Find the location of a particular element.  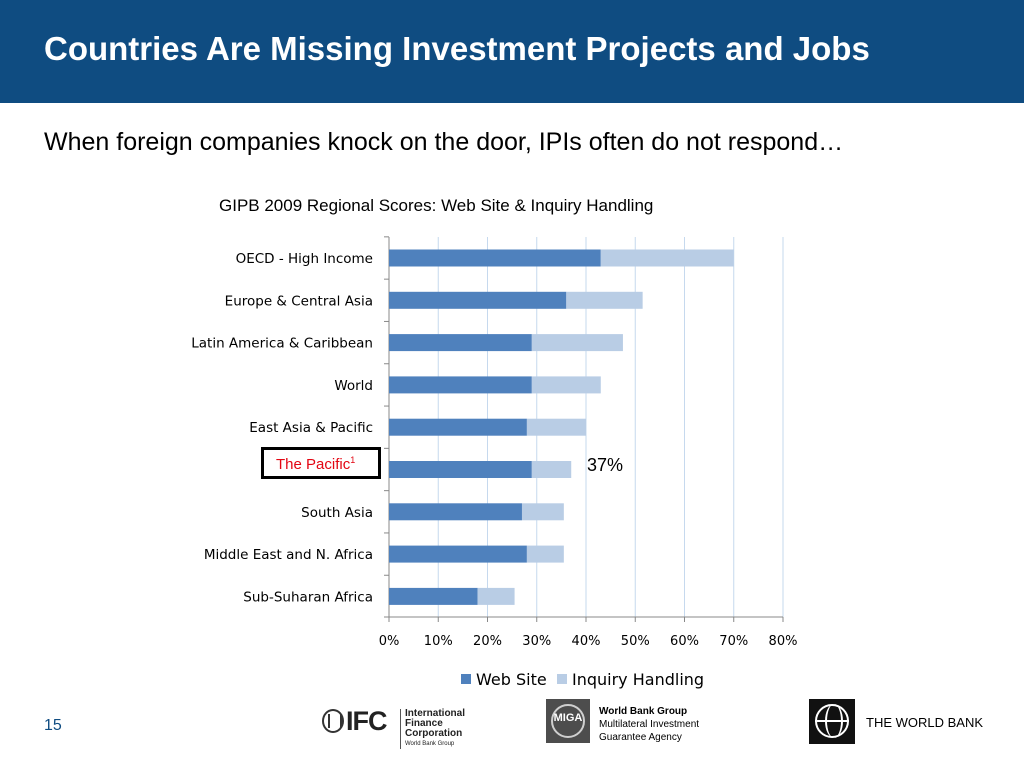

world-bank-logo is located at coordinates (832, 721).